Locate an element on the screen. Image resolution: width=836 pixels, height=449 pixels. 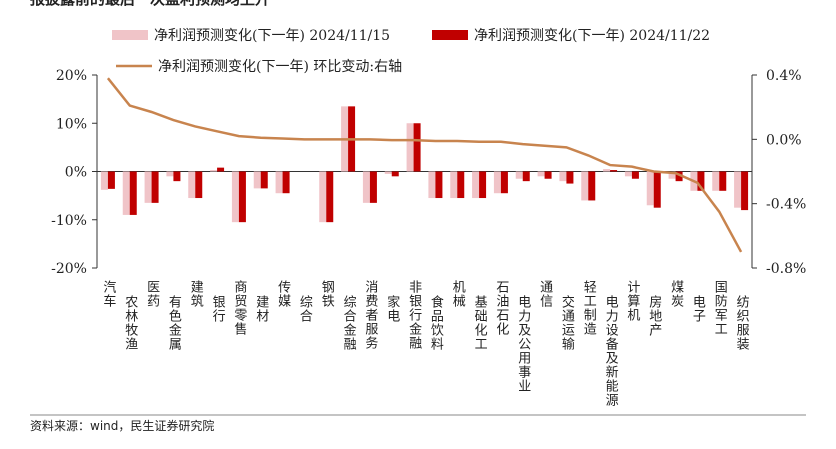
y-tick-label: 10% is located at coordinates (71, 124).